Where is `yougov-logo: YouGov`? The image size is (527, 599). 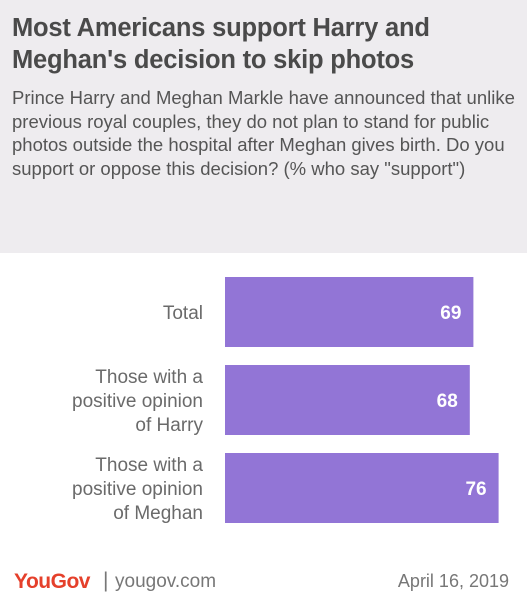
yougov-logo: YouGov is located at coordinates (52, 581).